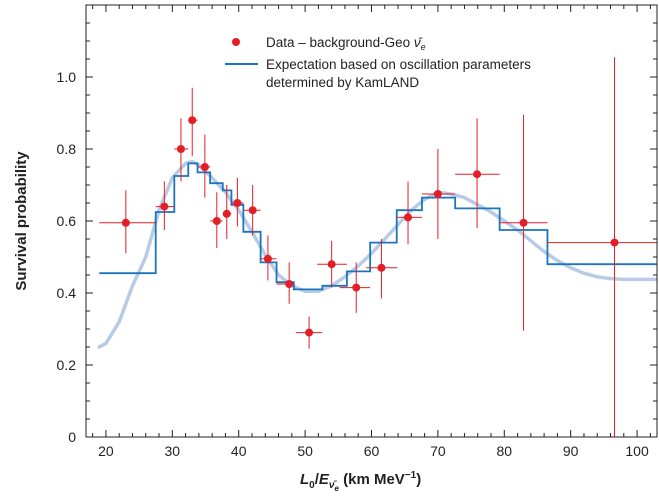 The width and height of the screenshot is (659, 496). What do you see at coordinates (418, 42) in the screenshot?
I see `legend-data-nu: ν̄` at bounding box center [418, 42].